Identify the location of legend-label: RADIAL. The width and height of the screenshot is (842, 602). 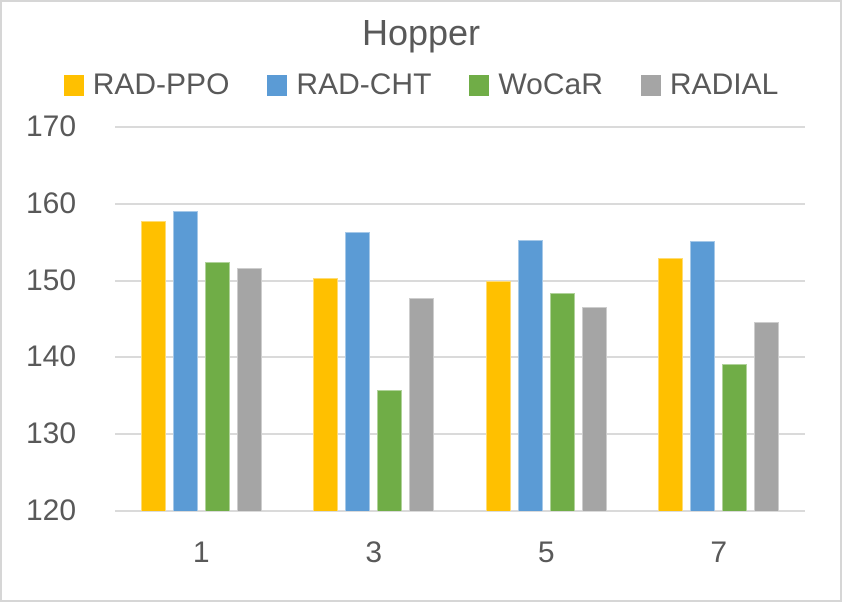
(724, 84).